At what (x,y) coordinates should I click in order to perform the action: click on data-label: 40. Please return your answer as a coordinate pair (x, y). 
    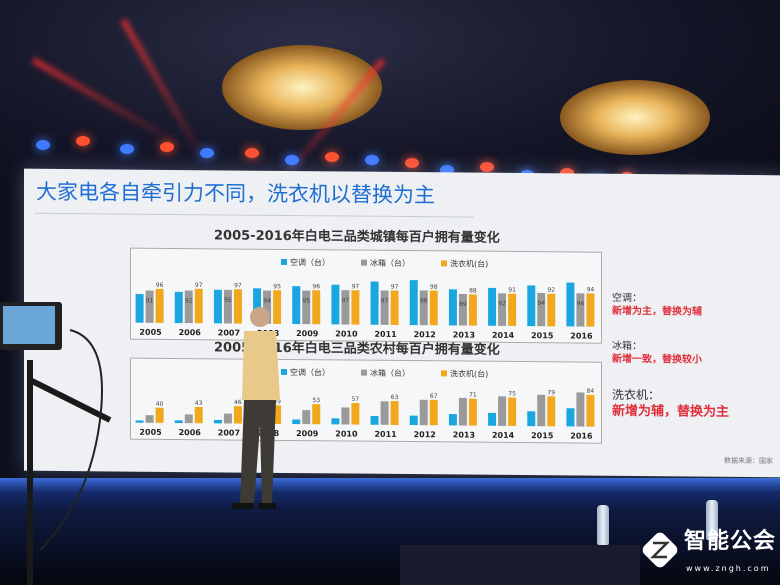
    Looking at the image, I should click on (160, 404).